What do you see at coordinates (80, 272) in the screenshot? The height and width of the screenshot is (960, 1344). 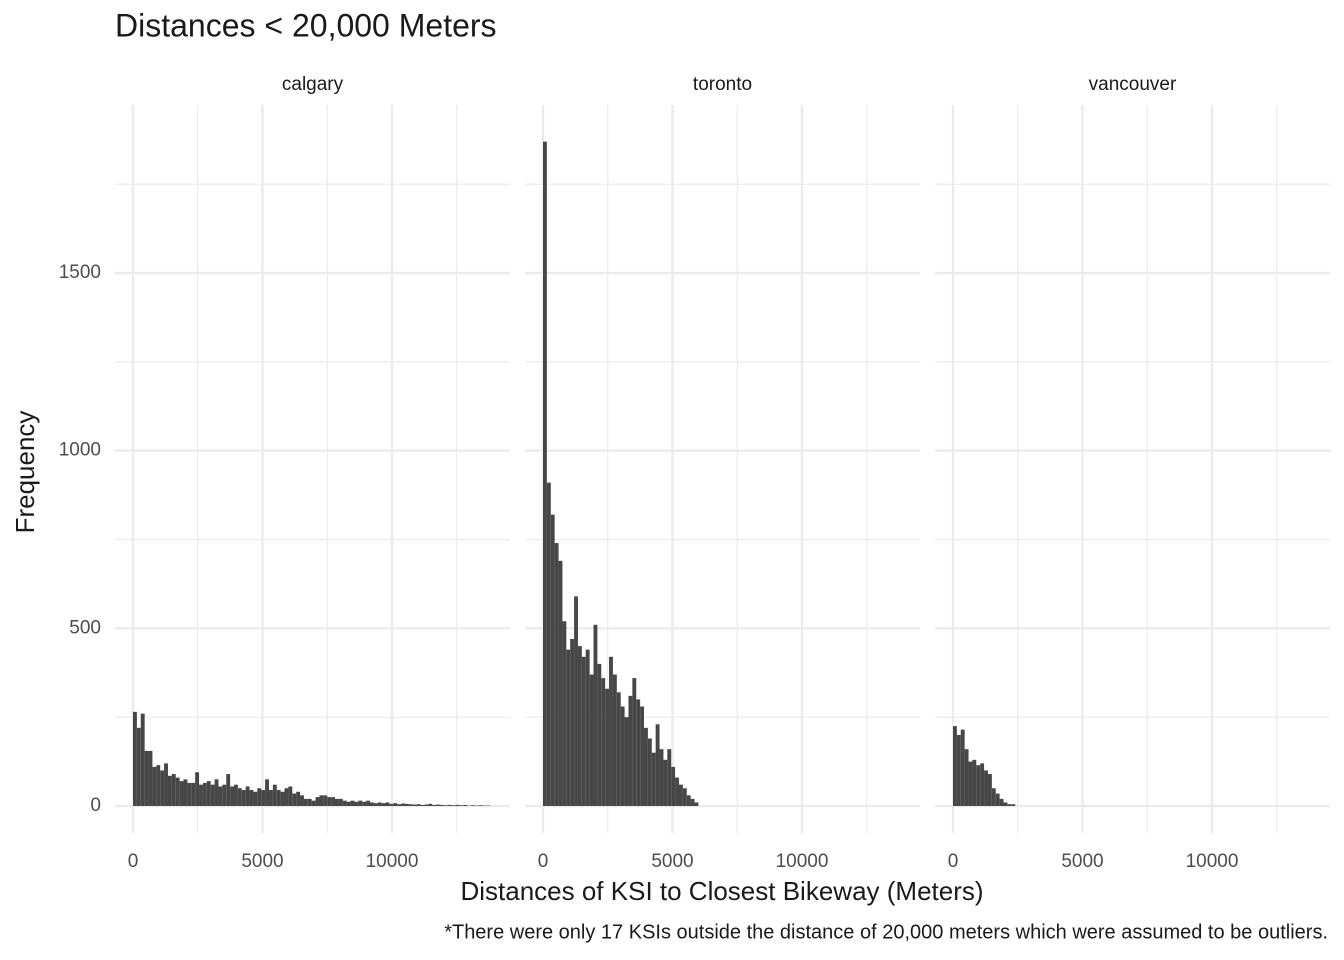 I see `y-tick-label: 1500` at bounding box center [80, 272].